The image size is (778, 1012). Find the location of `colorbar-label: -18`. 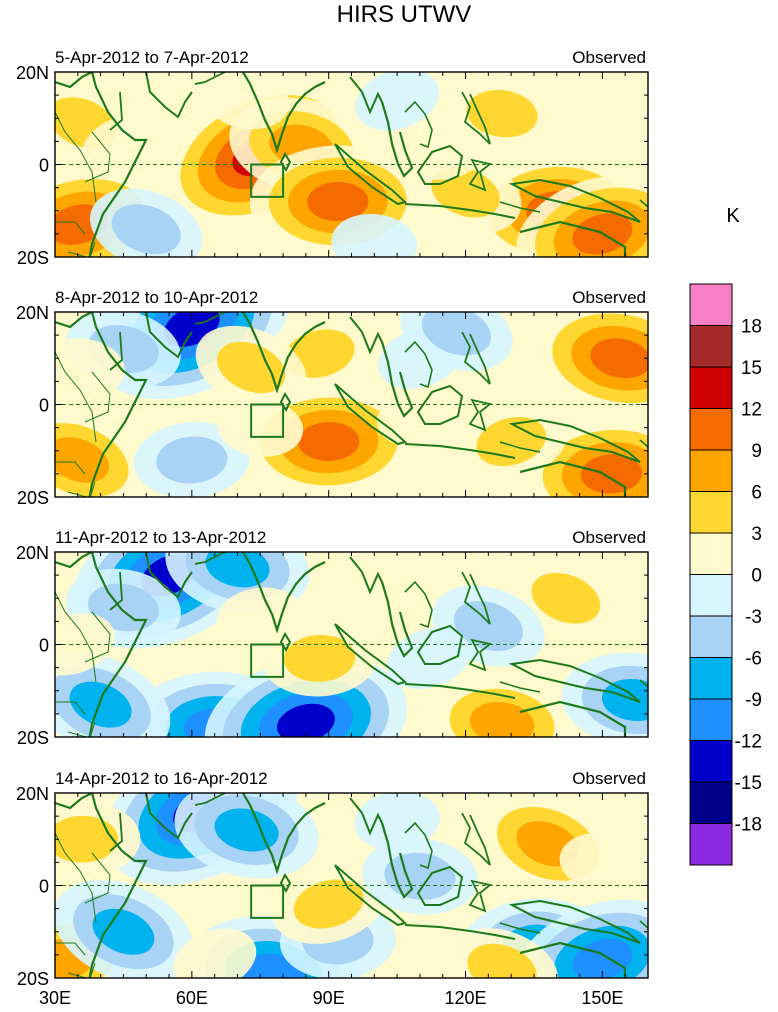

colorbar-label: -18 is located at coordinates (748, 825).